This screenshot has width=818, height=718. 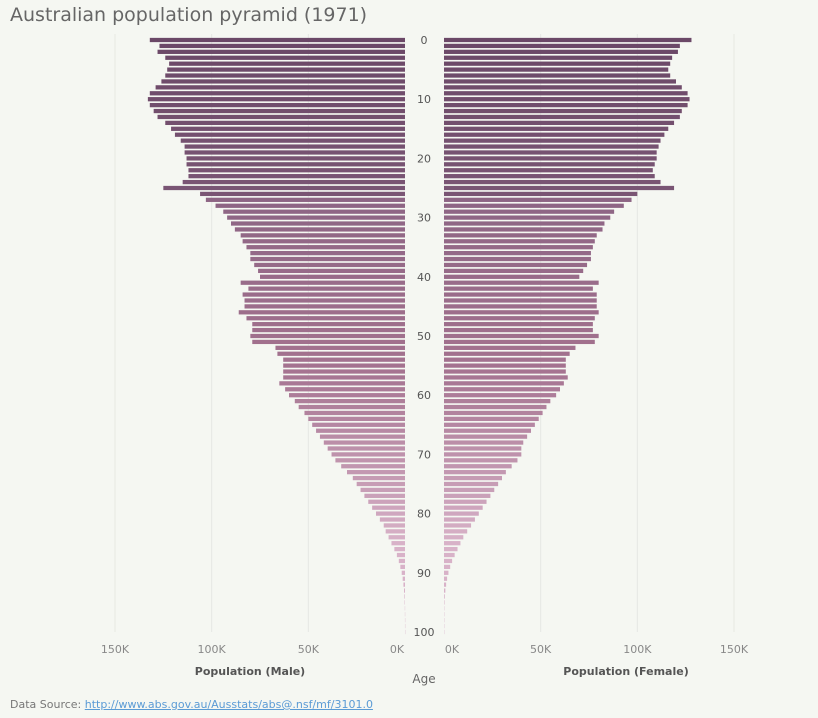 I want to click on age-tick-label: 70, so click(x=424, y=454).